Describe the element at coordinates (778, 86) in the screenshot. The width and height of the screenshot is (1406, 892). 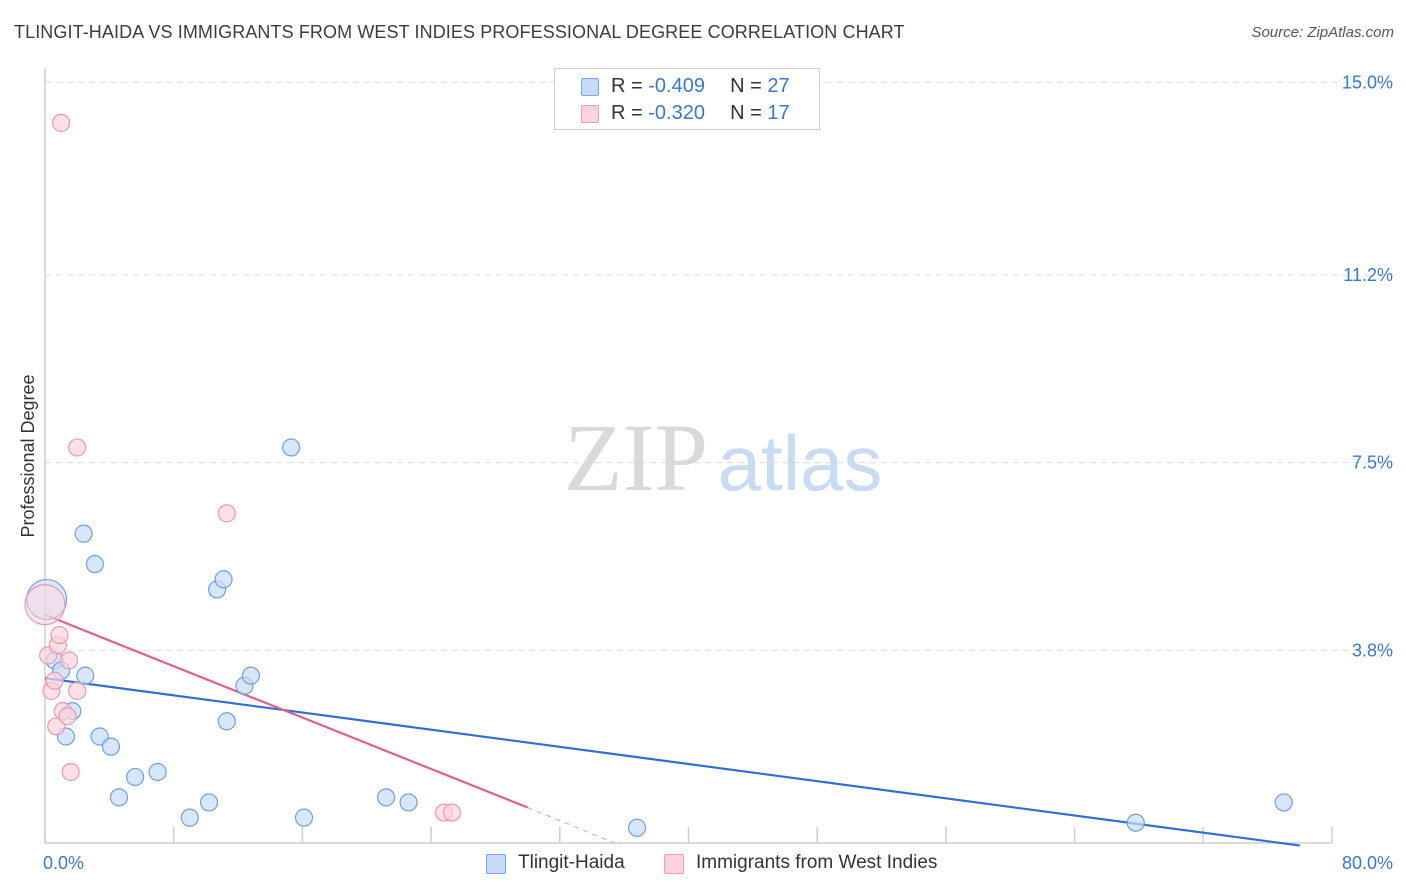
I see `legend-n-value: 27` at that location.